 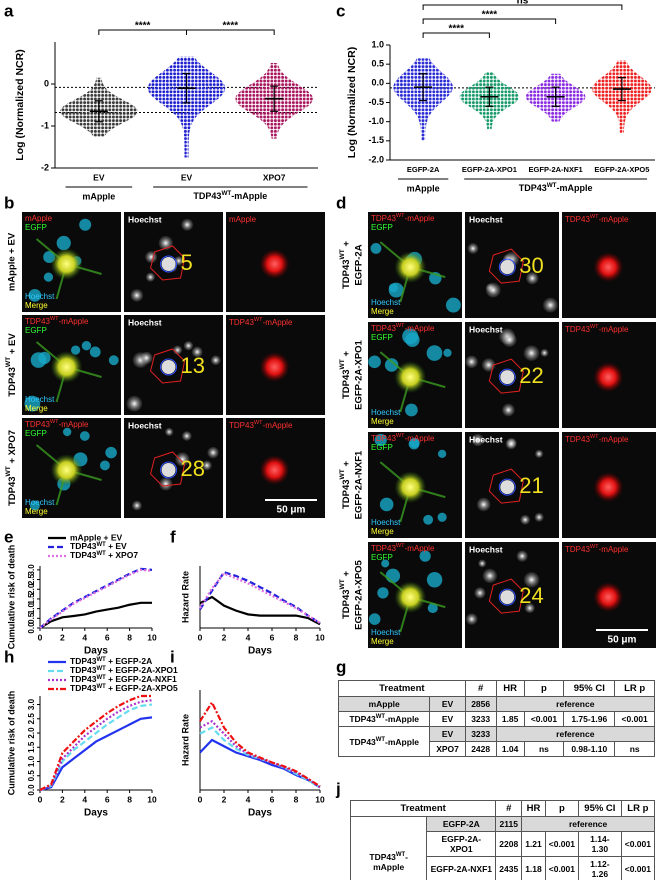 I want to click on text-part: -mApple, so click(x=390, y=861).